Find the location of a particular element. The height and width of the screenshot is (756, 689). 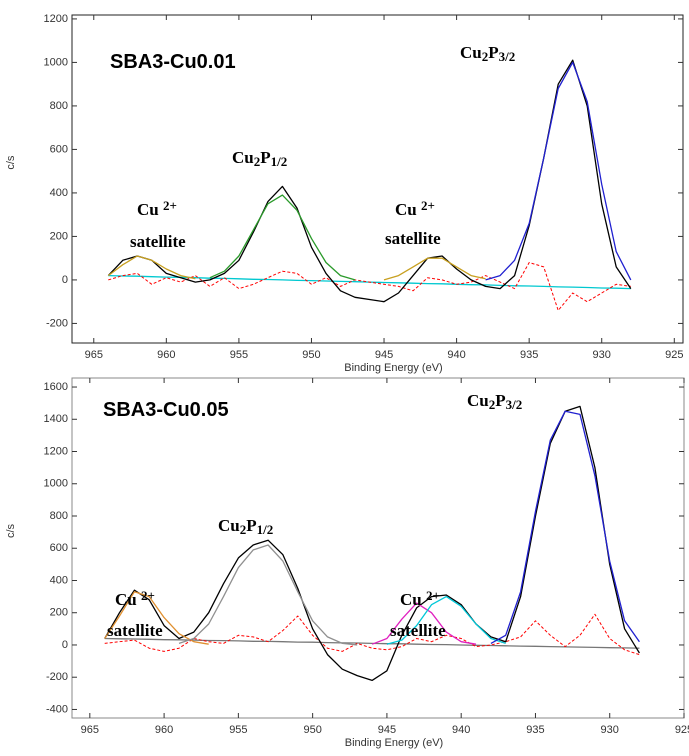

y-tick-label: 1400 is located at coordinates (56, 419).